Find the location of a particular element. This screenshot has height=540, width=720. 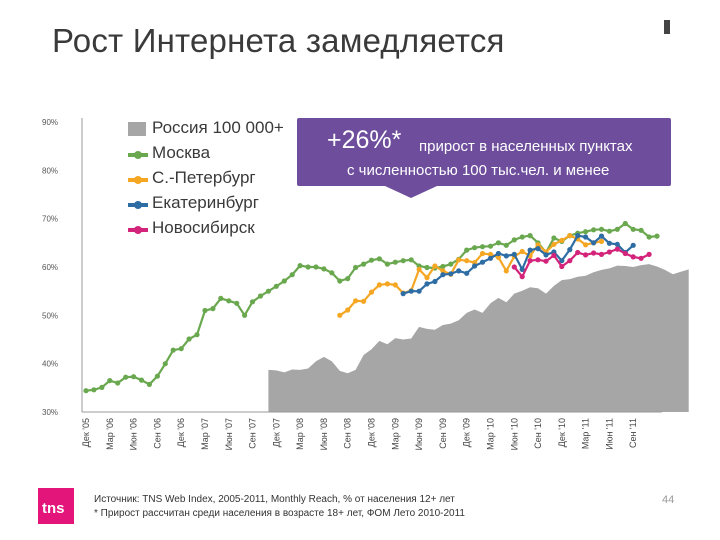

x-tick-label: Мар '10 is located at coordinates (491, 434).